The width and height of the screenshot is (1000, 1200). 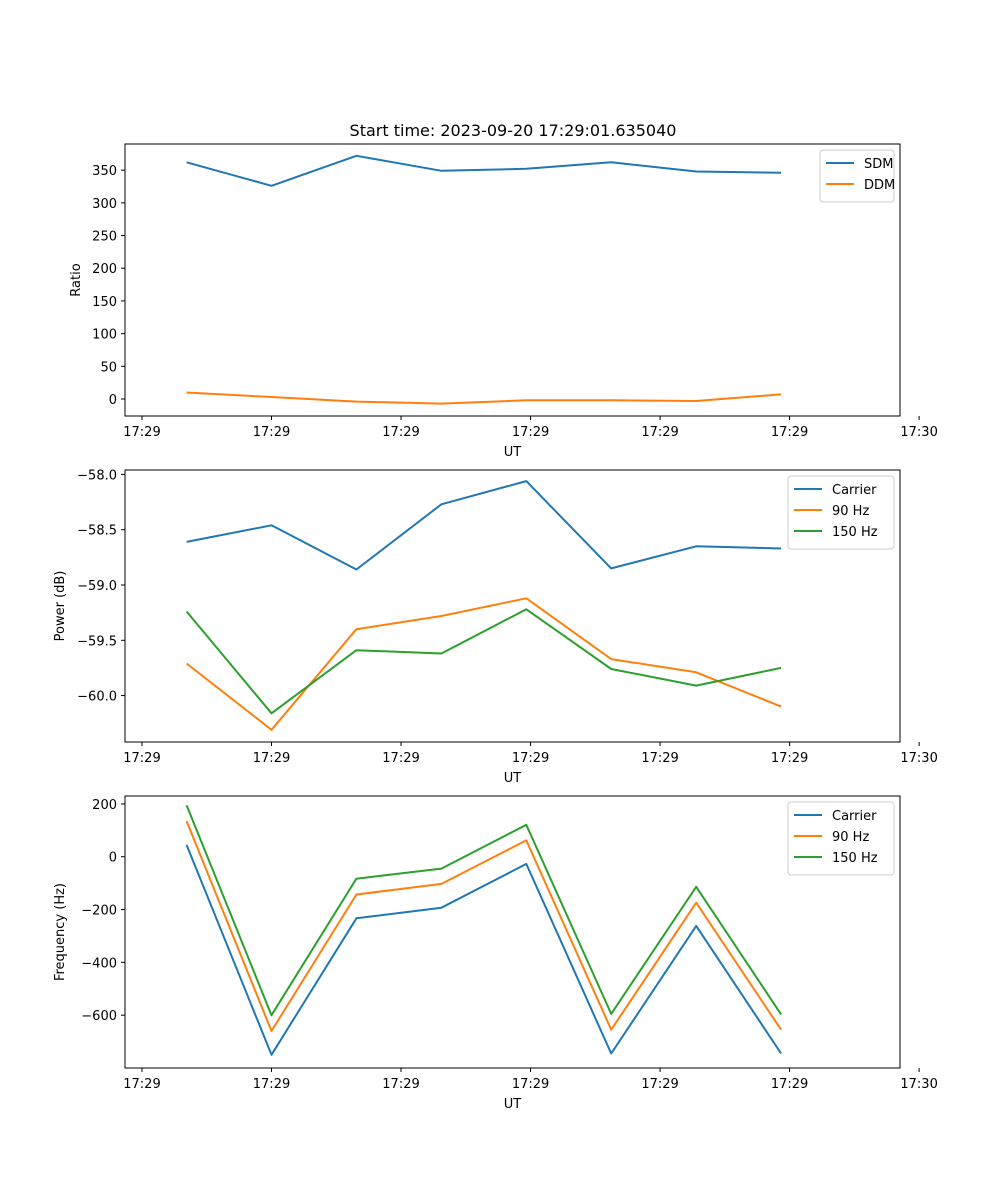 What do you see at coordinates (879, 185) in the screenshot?
I see `ratio-legend-label: DDM` at bounding box center [879, 185].